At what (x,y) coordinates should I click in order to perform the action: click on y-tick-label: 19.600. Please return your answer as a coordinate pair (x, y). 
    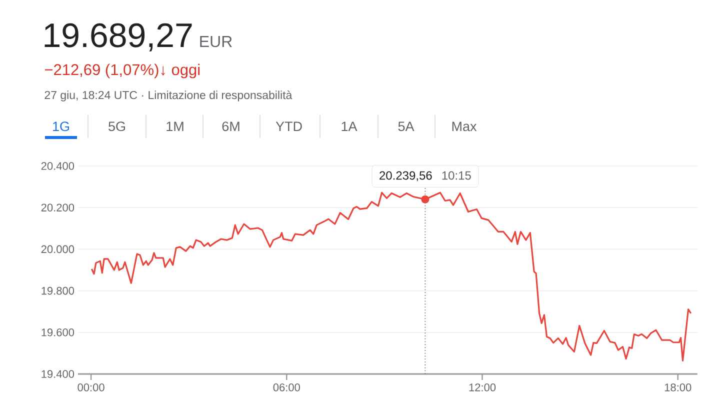
    Looking at the image, I should click on (58, 332).